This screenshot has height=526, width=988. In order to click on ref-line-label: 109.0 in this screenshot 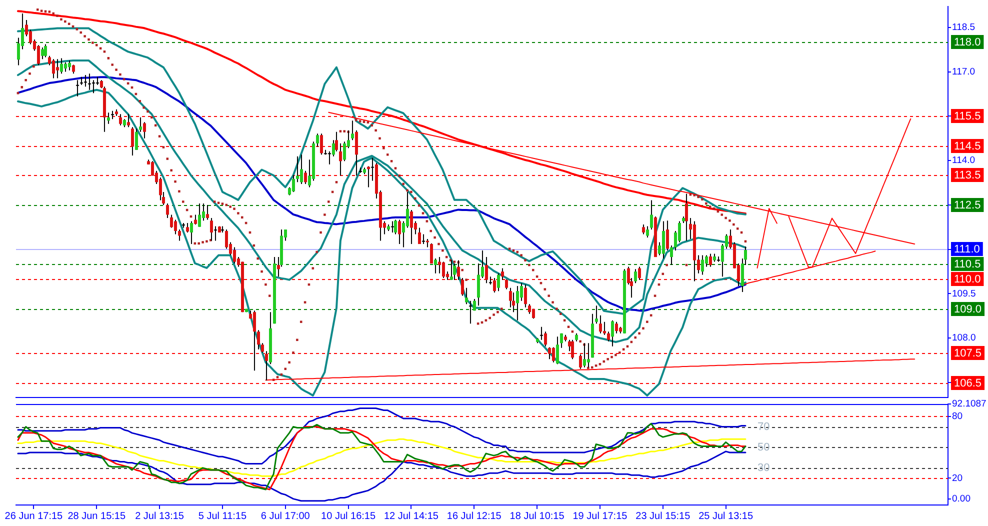, I will do `click(968, 310)`.